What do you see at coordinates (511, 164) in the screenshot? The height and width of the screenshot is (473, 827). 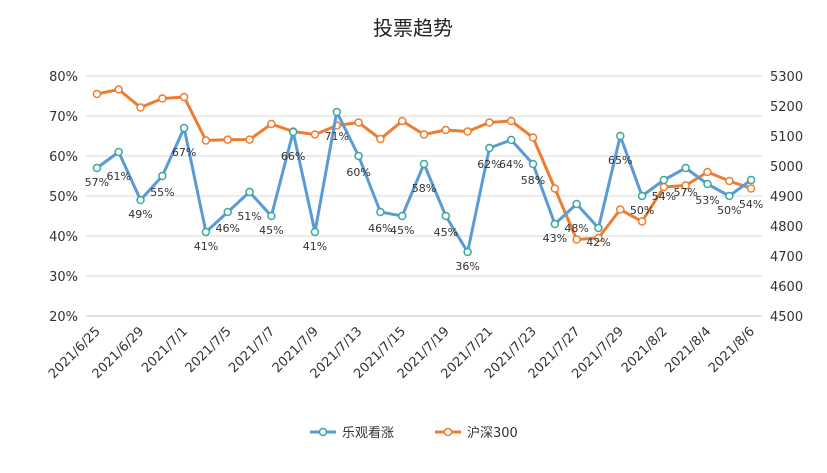 I see `data-label: 64%` at bounding box center [511, 164].